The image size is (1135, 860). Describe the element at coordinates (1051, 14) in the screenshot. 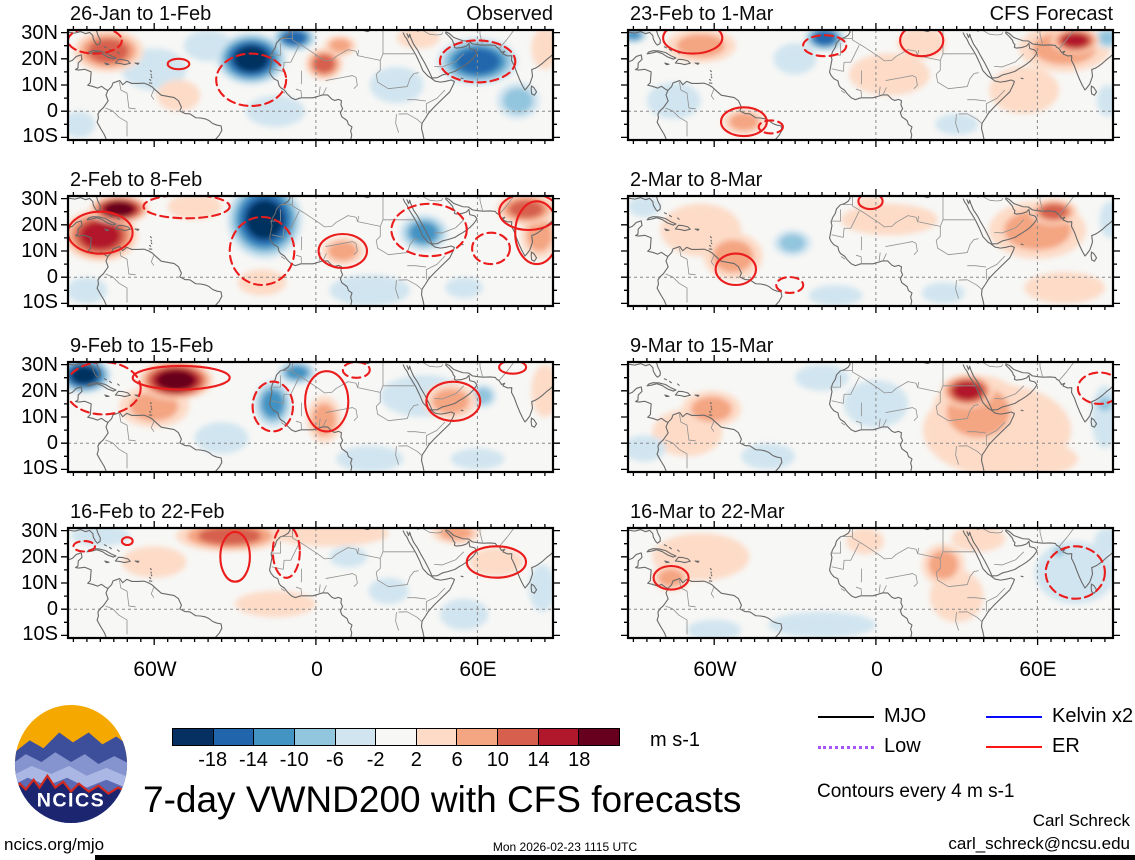

I see `panel-source-label: CFS Forecast` at that location.